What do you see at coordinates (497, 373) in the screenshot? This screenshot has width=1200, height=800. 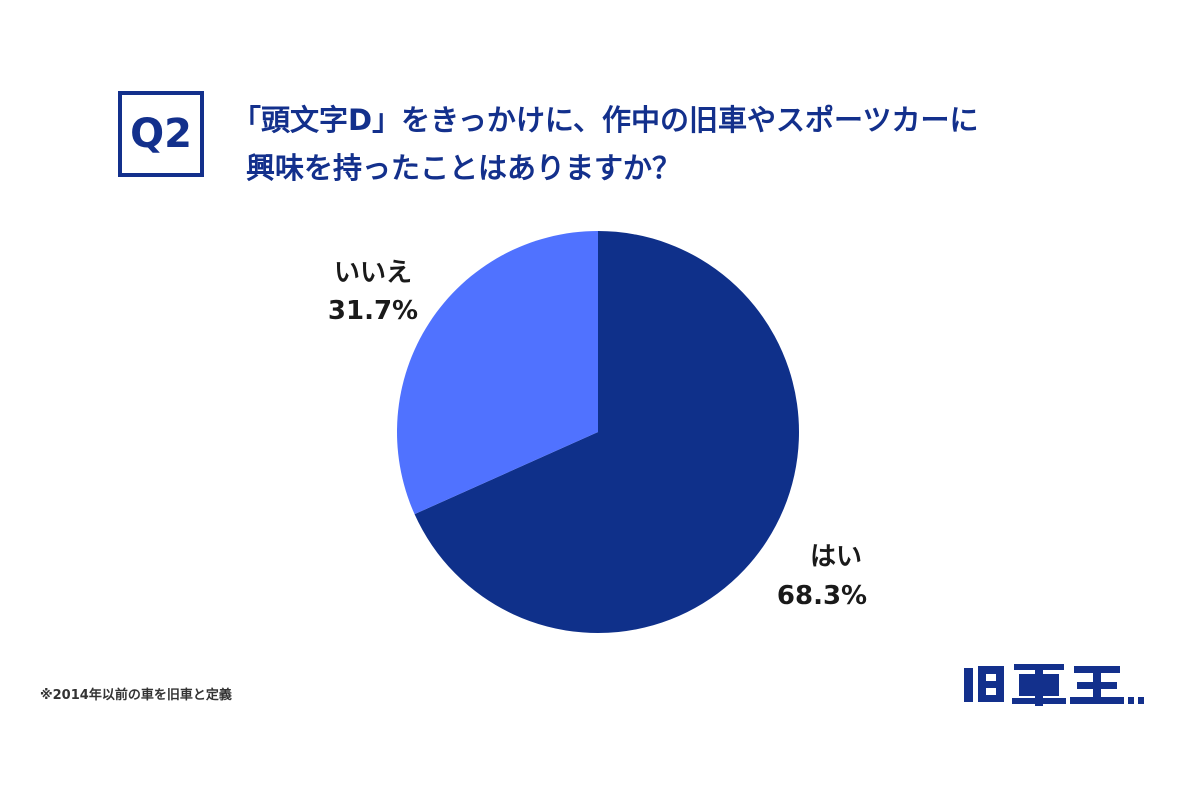 I see `pie-slice-no` at bounding box center [497, 373].